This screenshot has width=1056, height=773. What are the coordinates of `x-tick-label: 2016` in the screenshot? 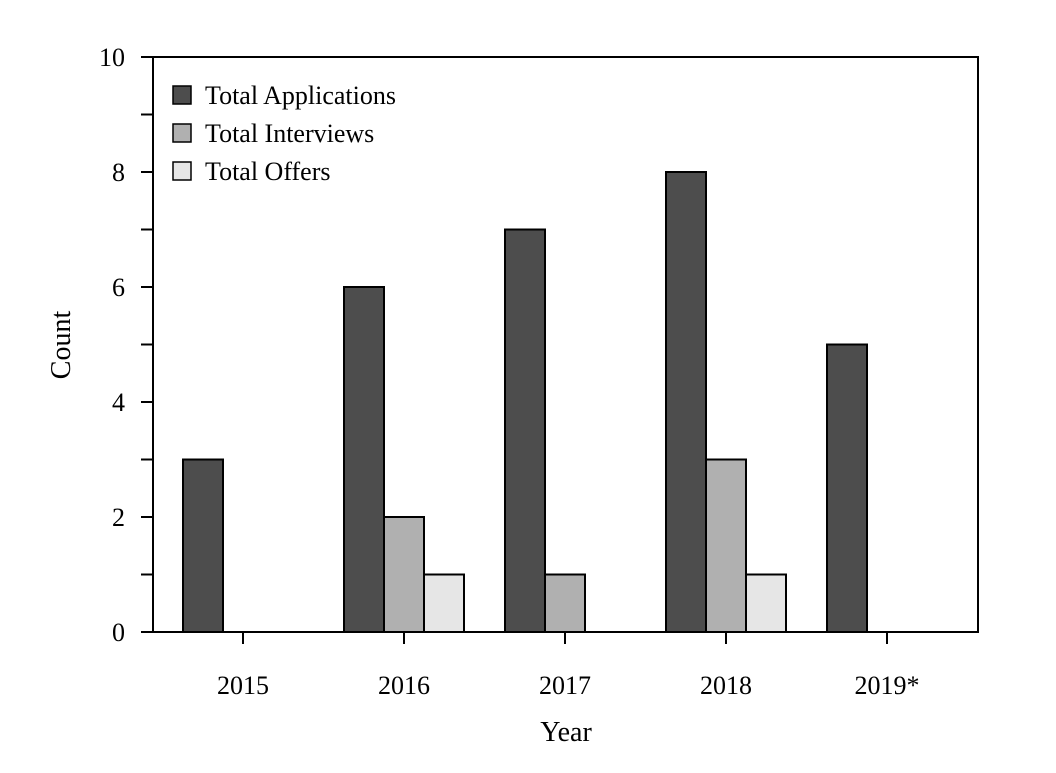 It's located at (404, 685).